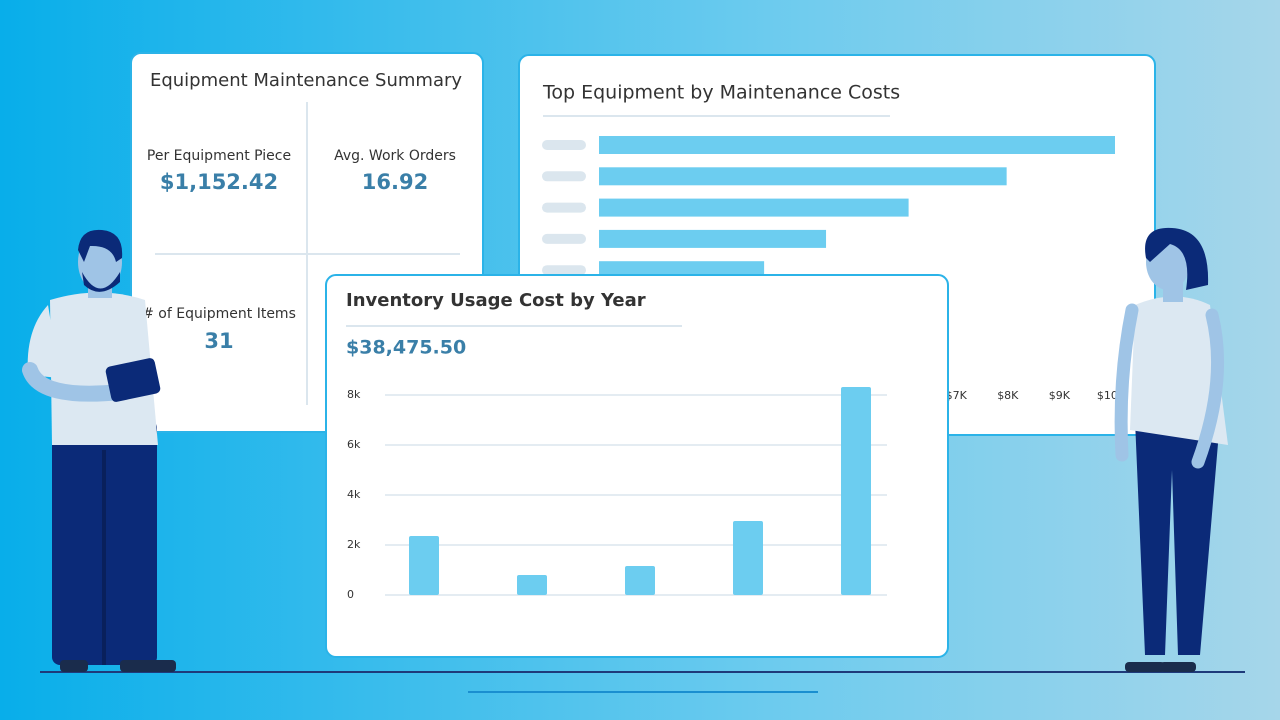 The width and height of the screenshot is (1280, 720). I want to click on x-tick-label: $8K, so click(1008, 395).